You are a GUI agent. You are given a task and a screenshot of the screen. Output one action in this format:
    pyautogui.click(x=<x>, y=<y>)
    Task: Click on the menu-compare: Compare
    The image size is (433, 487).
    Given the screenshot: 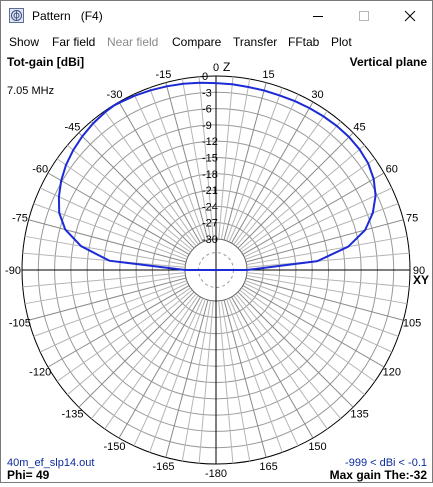 What is the action you would take?
    pyautogui.click(x=197, y=42)
    